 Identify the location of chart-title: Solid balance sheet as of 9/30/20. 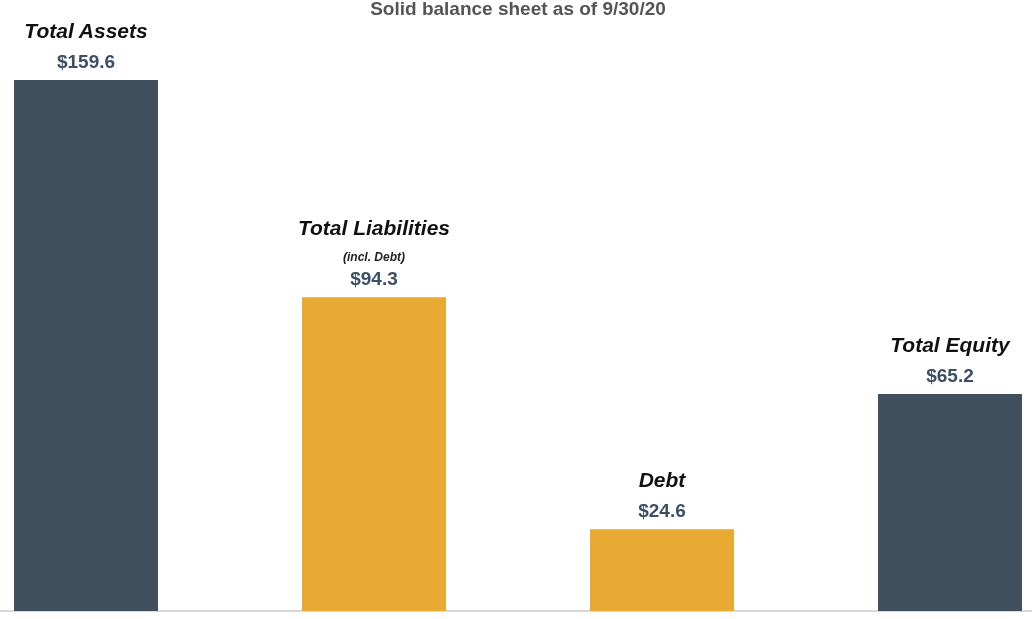
(518, 9).